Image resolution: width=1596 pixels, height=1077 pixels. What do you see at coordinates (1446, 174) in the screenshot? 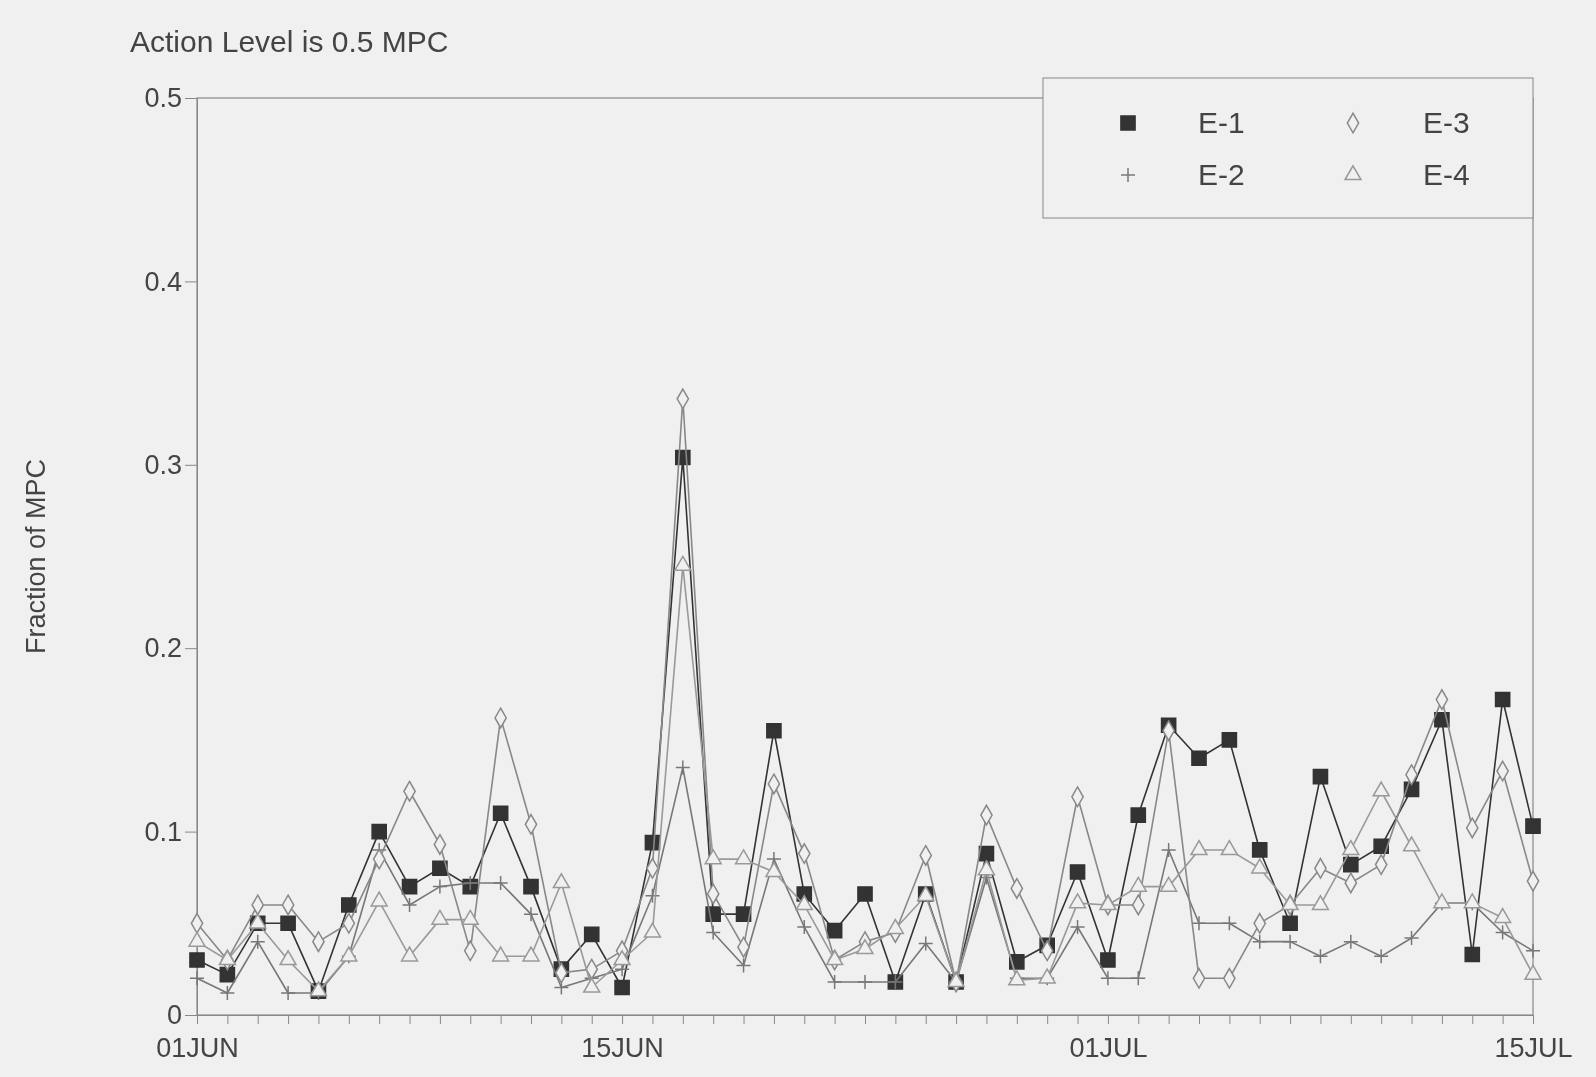
I see `legend-label: E-4` at bounding box center [1446, 174].